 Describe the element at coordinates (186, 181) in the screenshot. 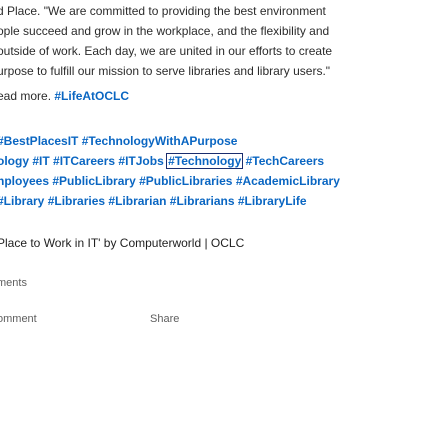

I see `hashtag-publiclibraries: #PublicLibraries` at that location.